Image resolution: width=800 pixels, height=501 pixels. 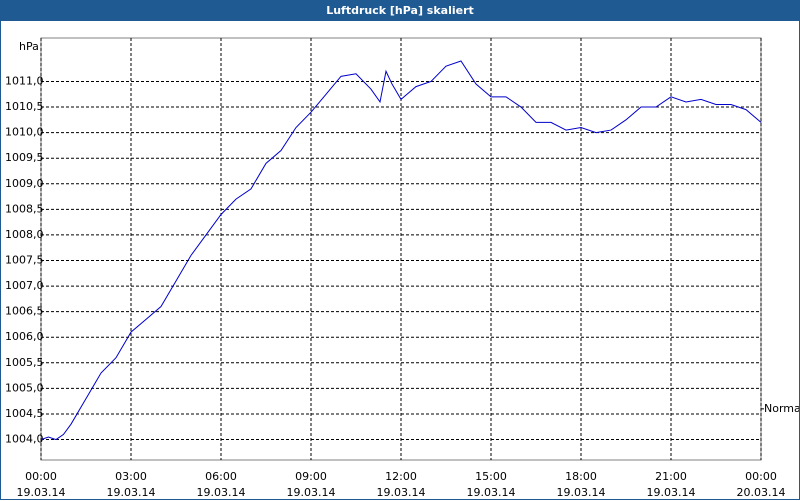 What do you see at coordinates (581, 484) in the screenshot?
I see `x-tick-label: 18:00 19.03.14` at bounding box center [581, 484].